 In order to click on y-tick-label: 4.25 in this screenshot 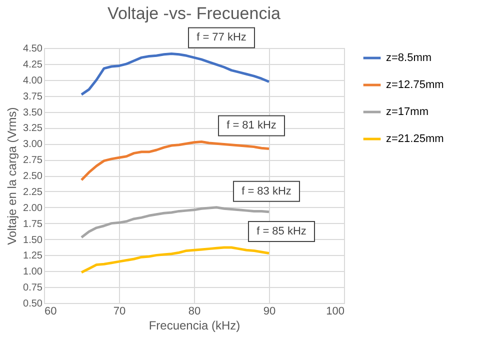, I will do `click(33, 64)`.